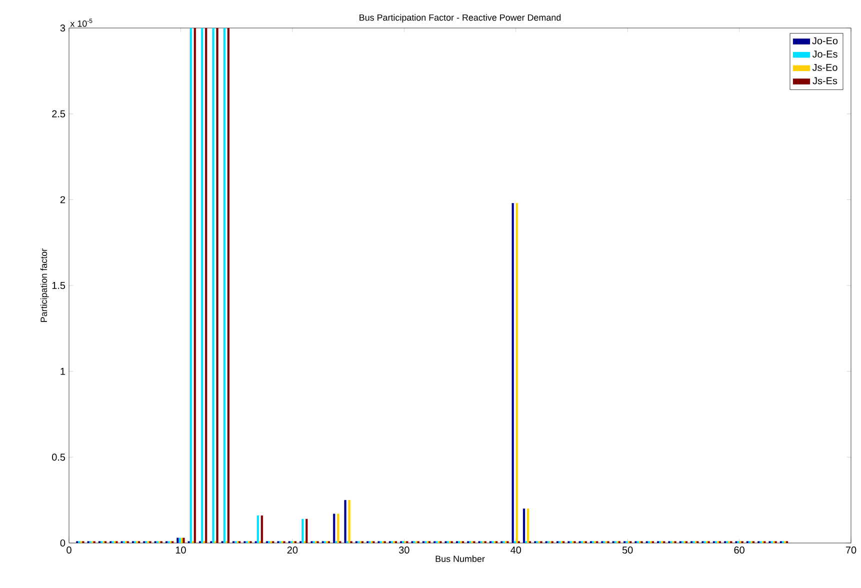  I want to click on legend-label: Jo-Es, so click(825, 54).